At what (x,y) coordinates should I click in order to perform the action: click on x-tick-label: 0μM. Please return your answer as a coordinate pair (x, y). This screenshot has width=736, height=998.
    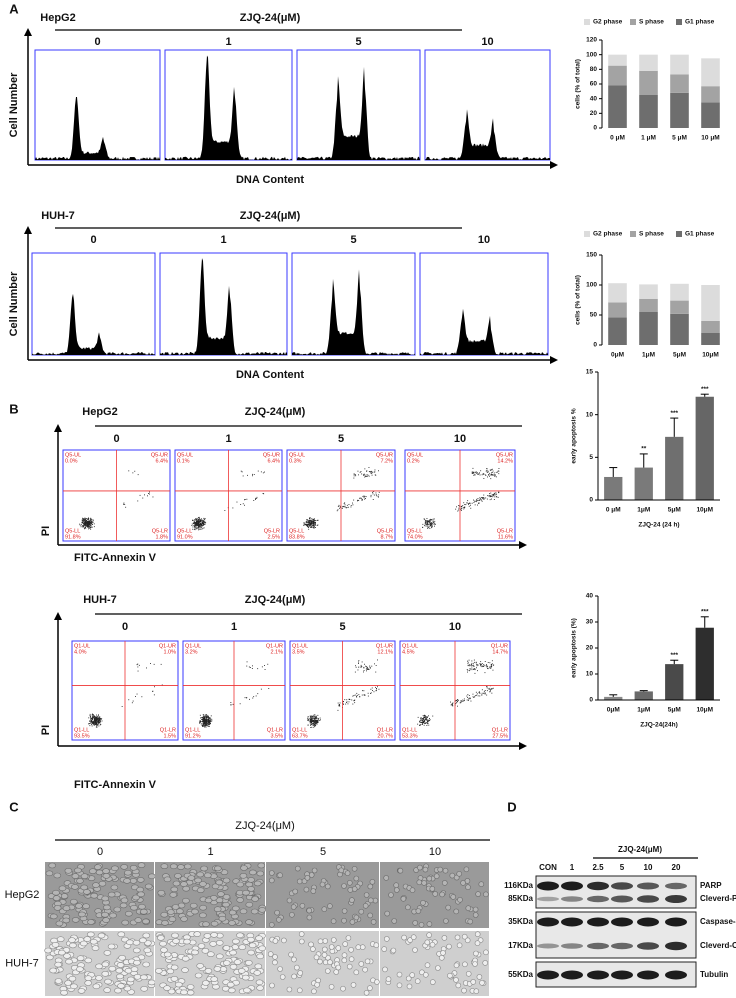
    Looking at the image, I should click on (617, 355).